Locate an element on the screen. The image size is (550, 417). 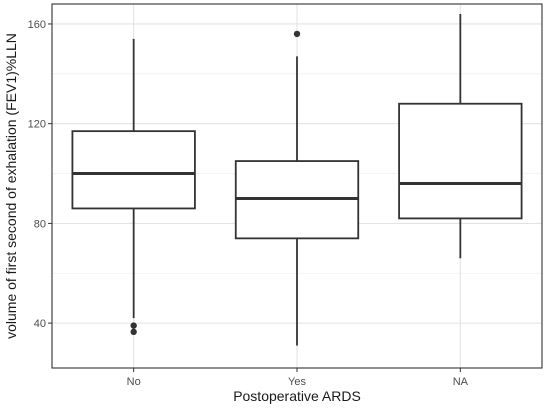
x-tick-label: Yes is located at coordinates (297, 382).